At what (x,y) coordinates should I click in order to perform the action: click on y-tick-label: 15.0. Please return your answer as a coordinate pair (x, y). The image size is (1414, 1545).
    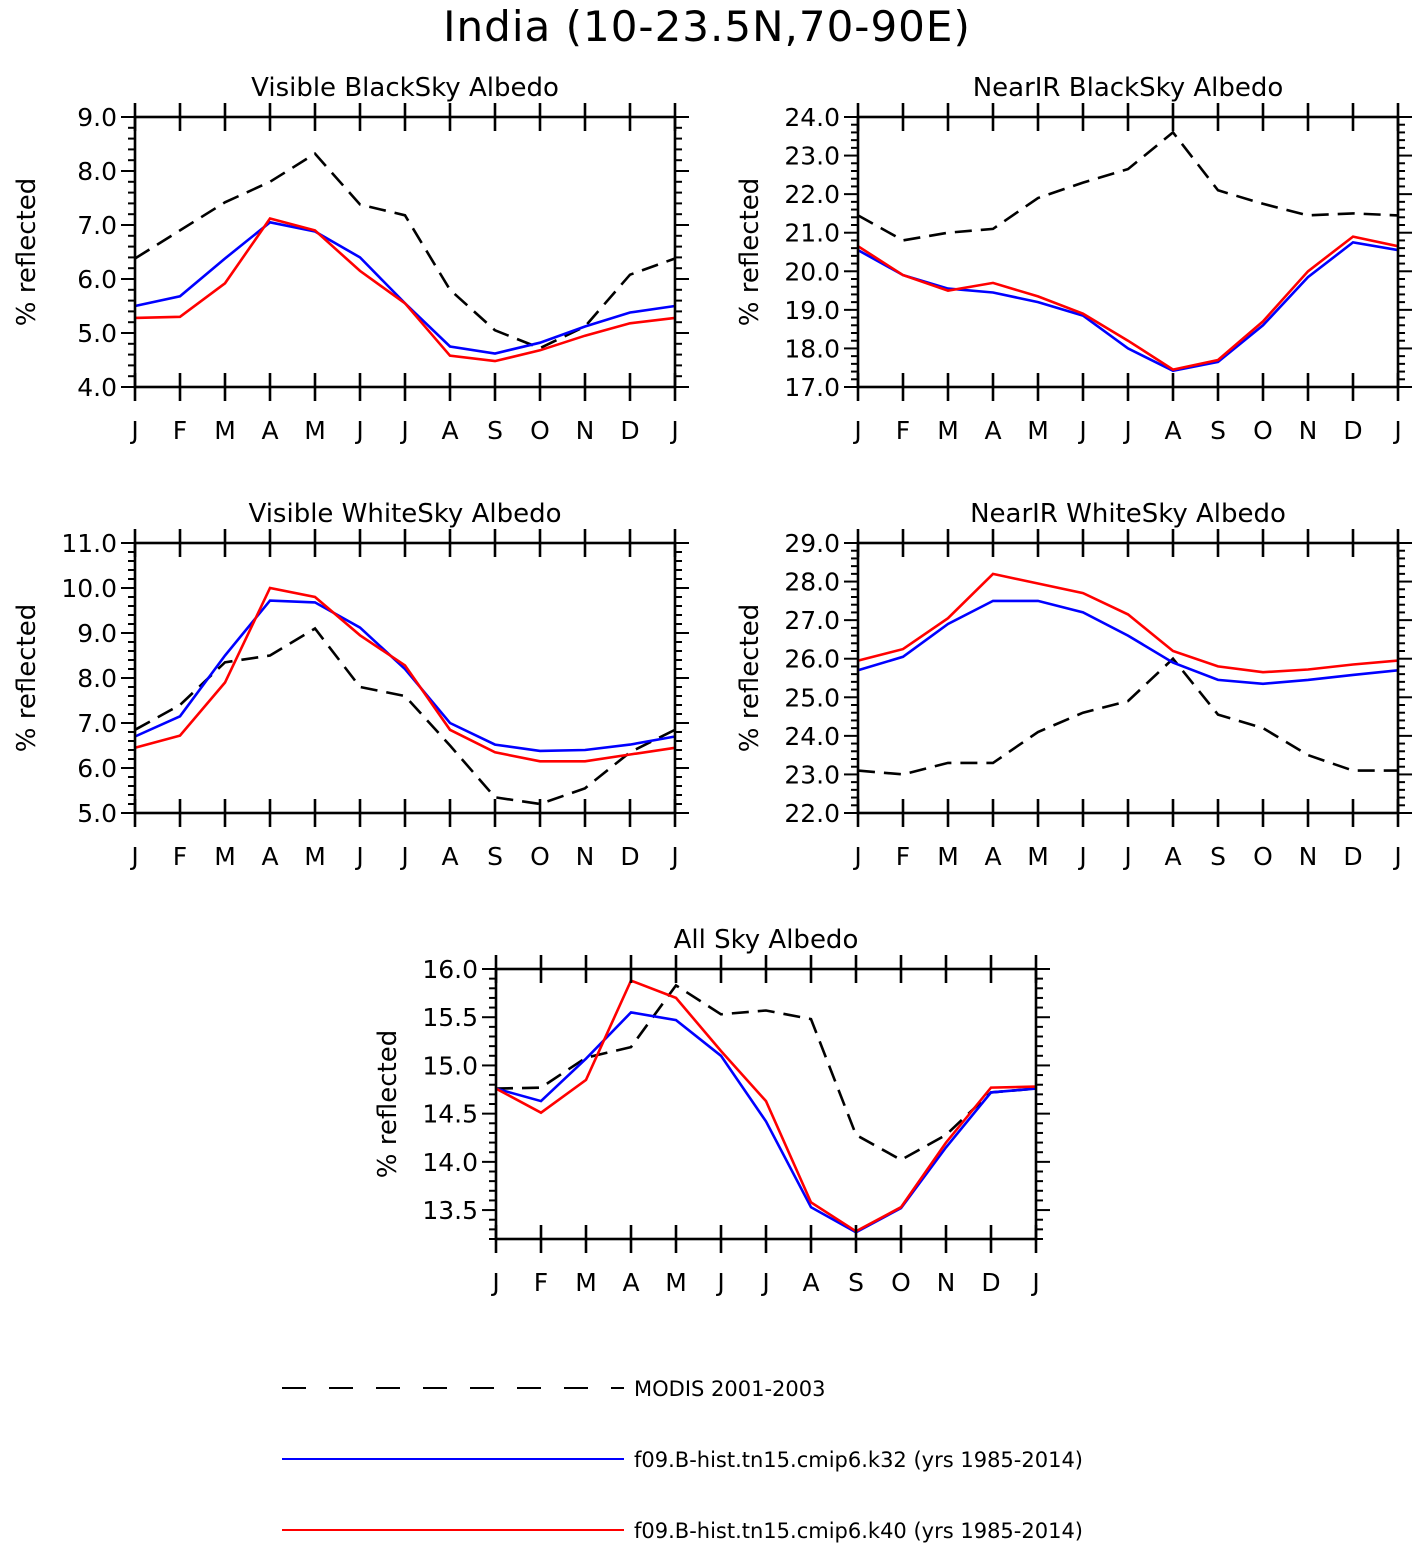
    Looking at the image, I should click on (450, 1065).